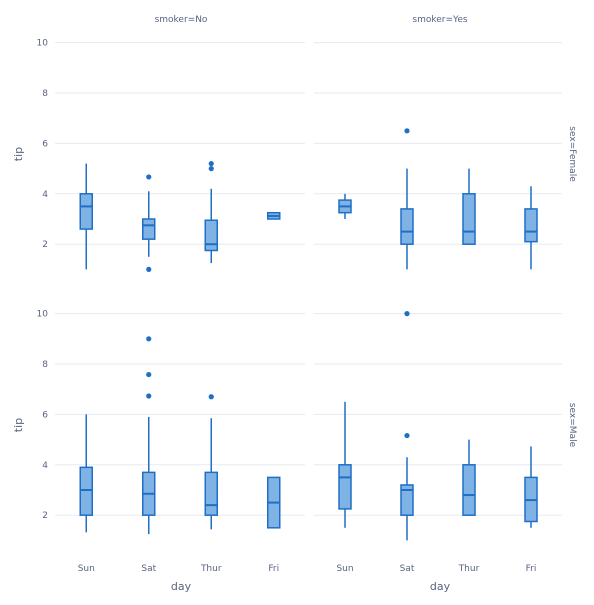  What do you see at coordinates (440, 586) in the screenshot?
I see `x-axis-title-right: day` at bounding box center [440, 586].